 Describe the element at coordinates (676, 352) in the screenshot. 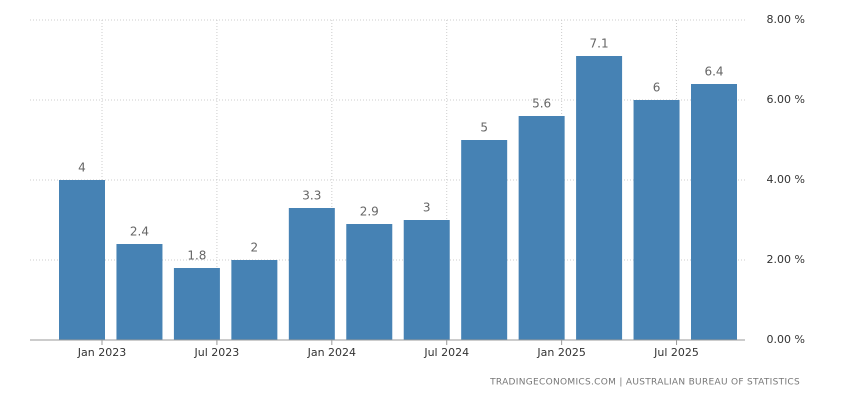

I see `x-tick-label: Jul 2025` at that location.